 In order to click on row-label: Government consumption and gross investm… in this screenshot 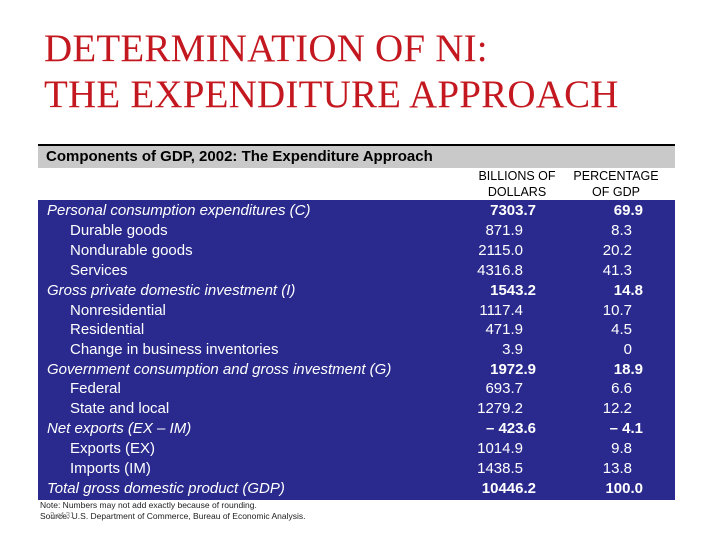, I will do `click(219, 369)`.